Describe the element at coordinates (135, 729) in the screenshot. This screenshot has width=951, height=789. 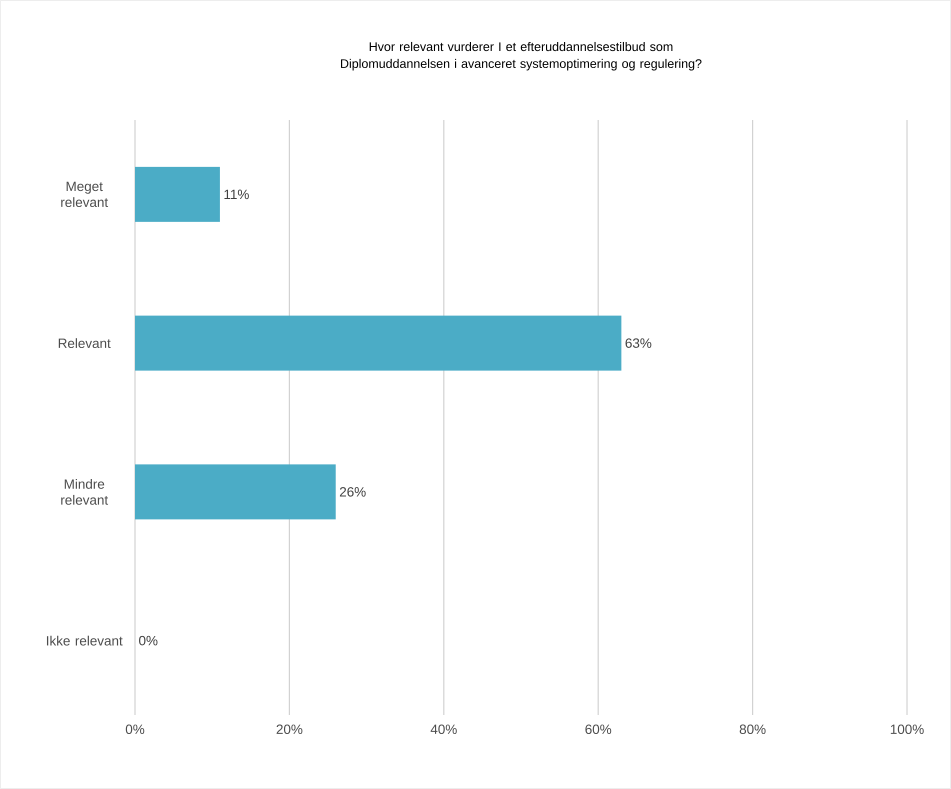
I see `x-tick-label: 0%` at that location.